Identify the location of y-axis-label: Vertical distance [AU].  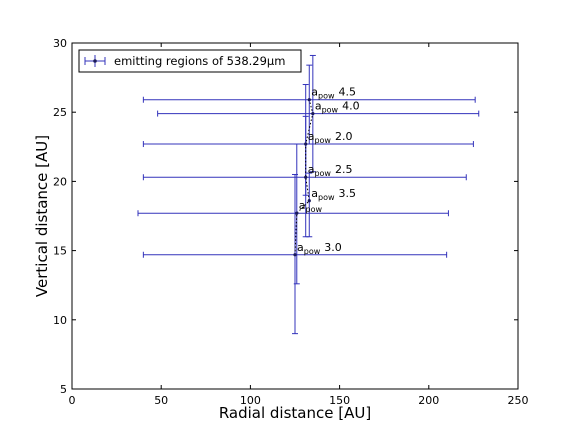
(42, 216).